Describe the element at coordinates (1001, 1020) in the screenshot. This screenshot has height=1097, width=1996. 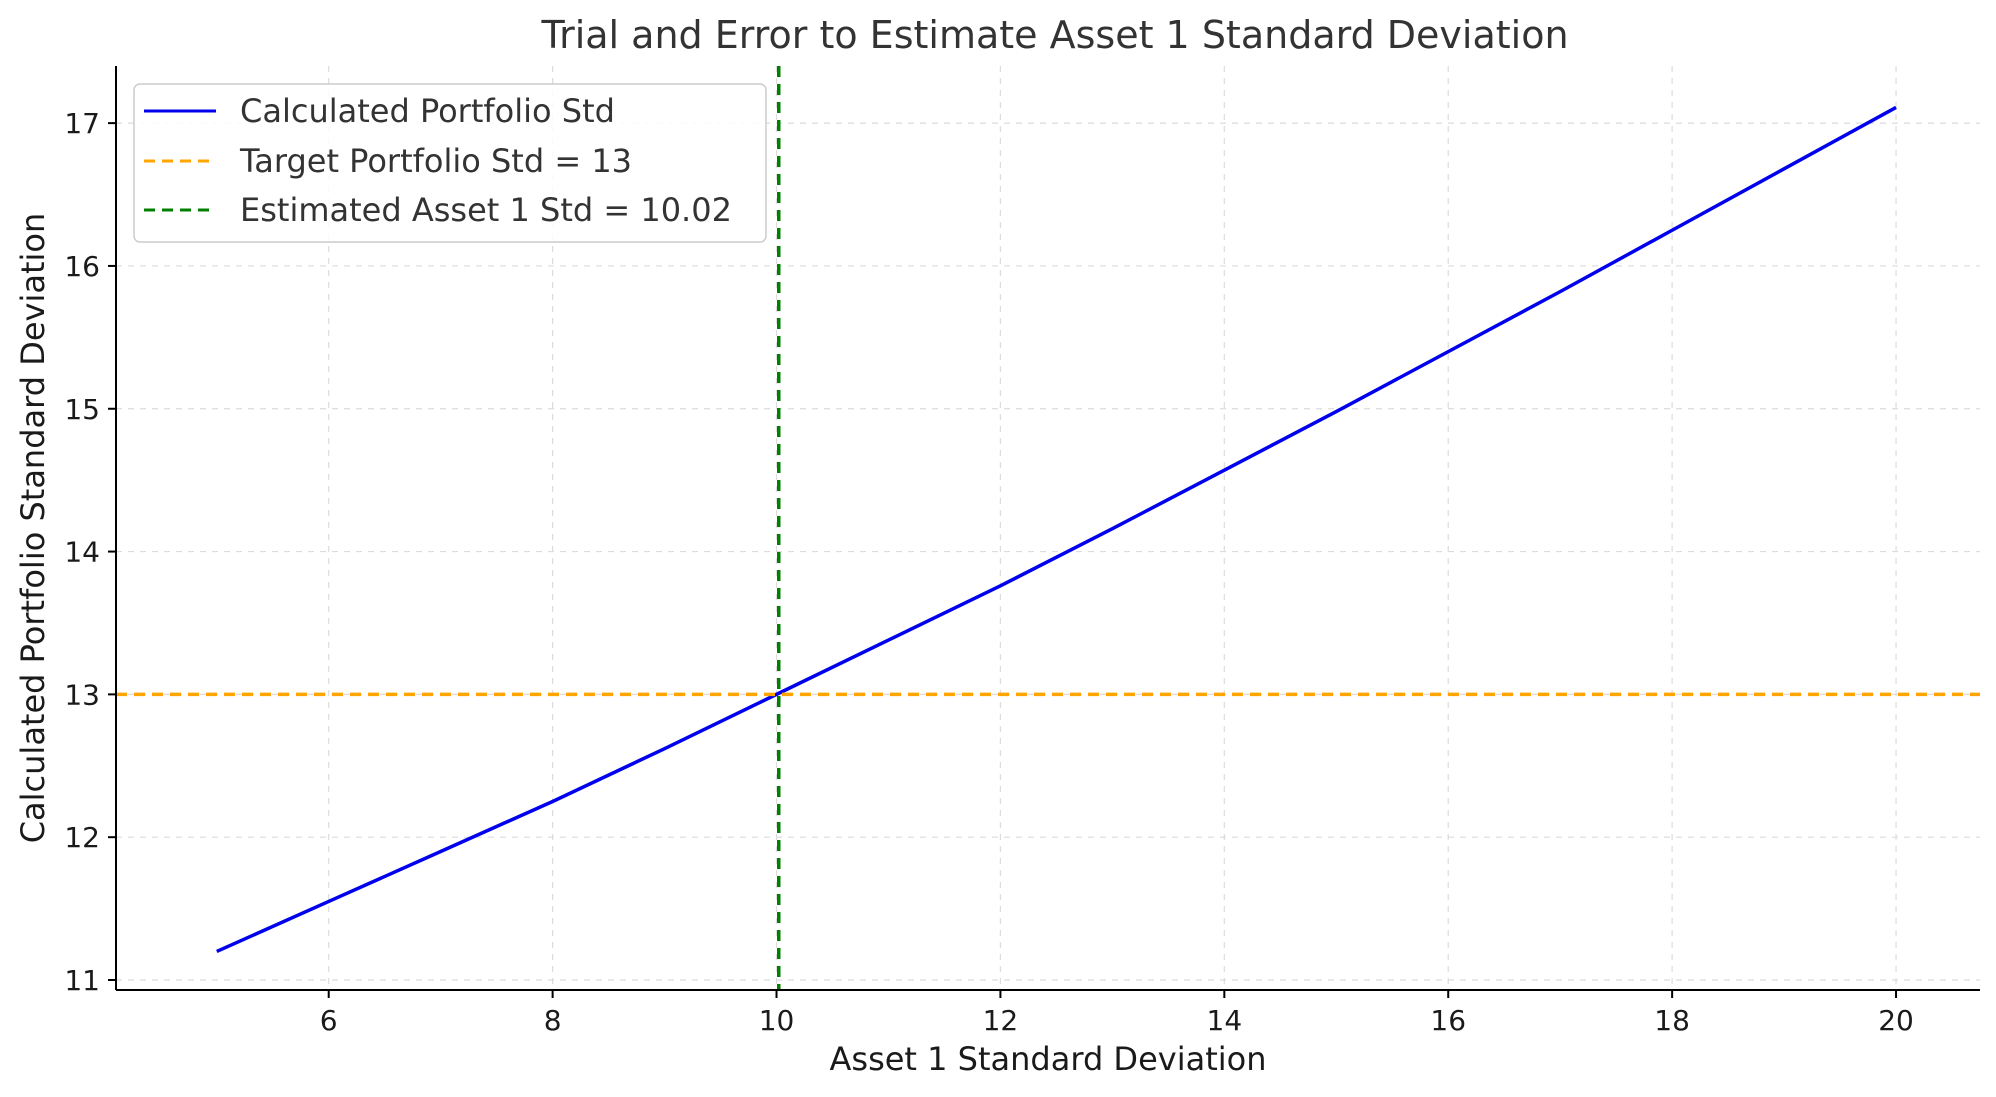
I see `x-tick-label: 12` at that location.